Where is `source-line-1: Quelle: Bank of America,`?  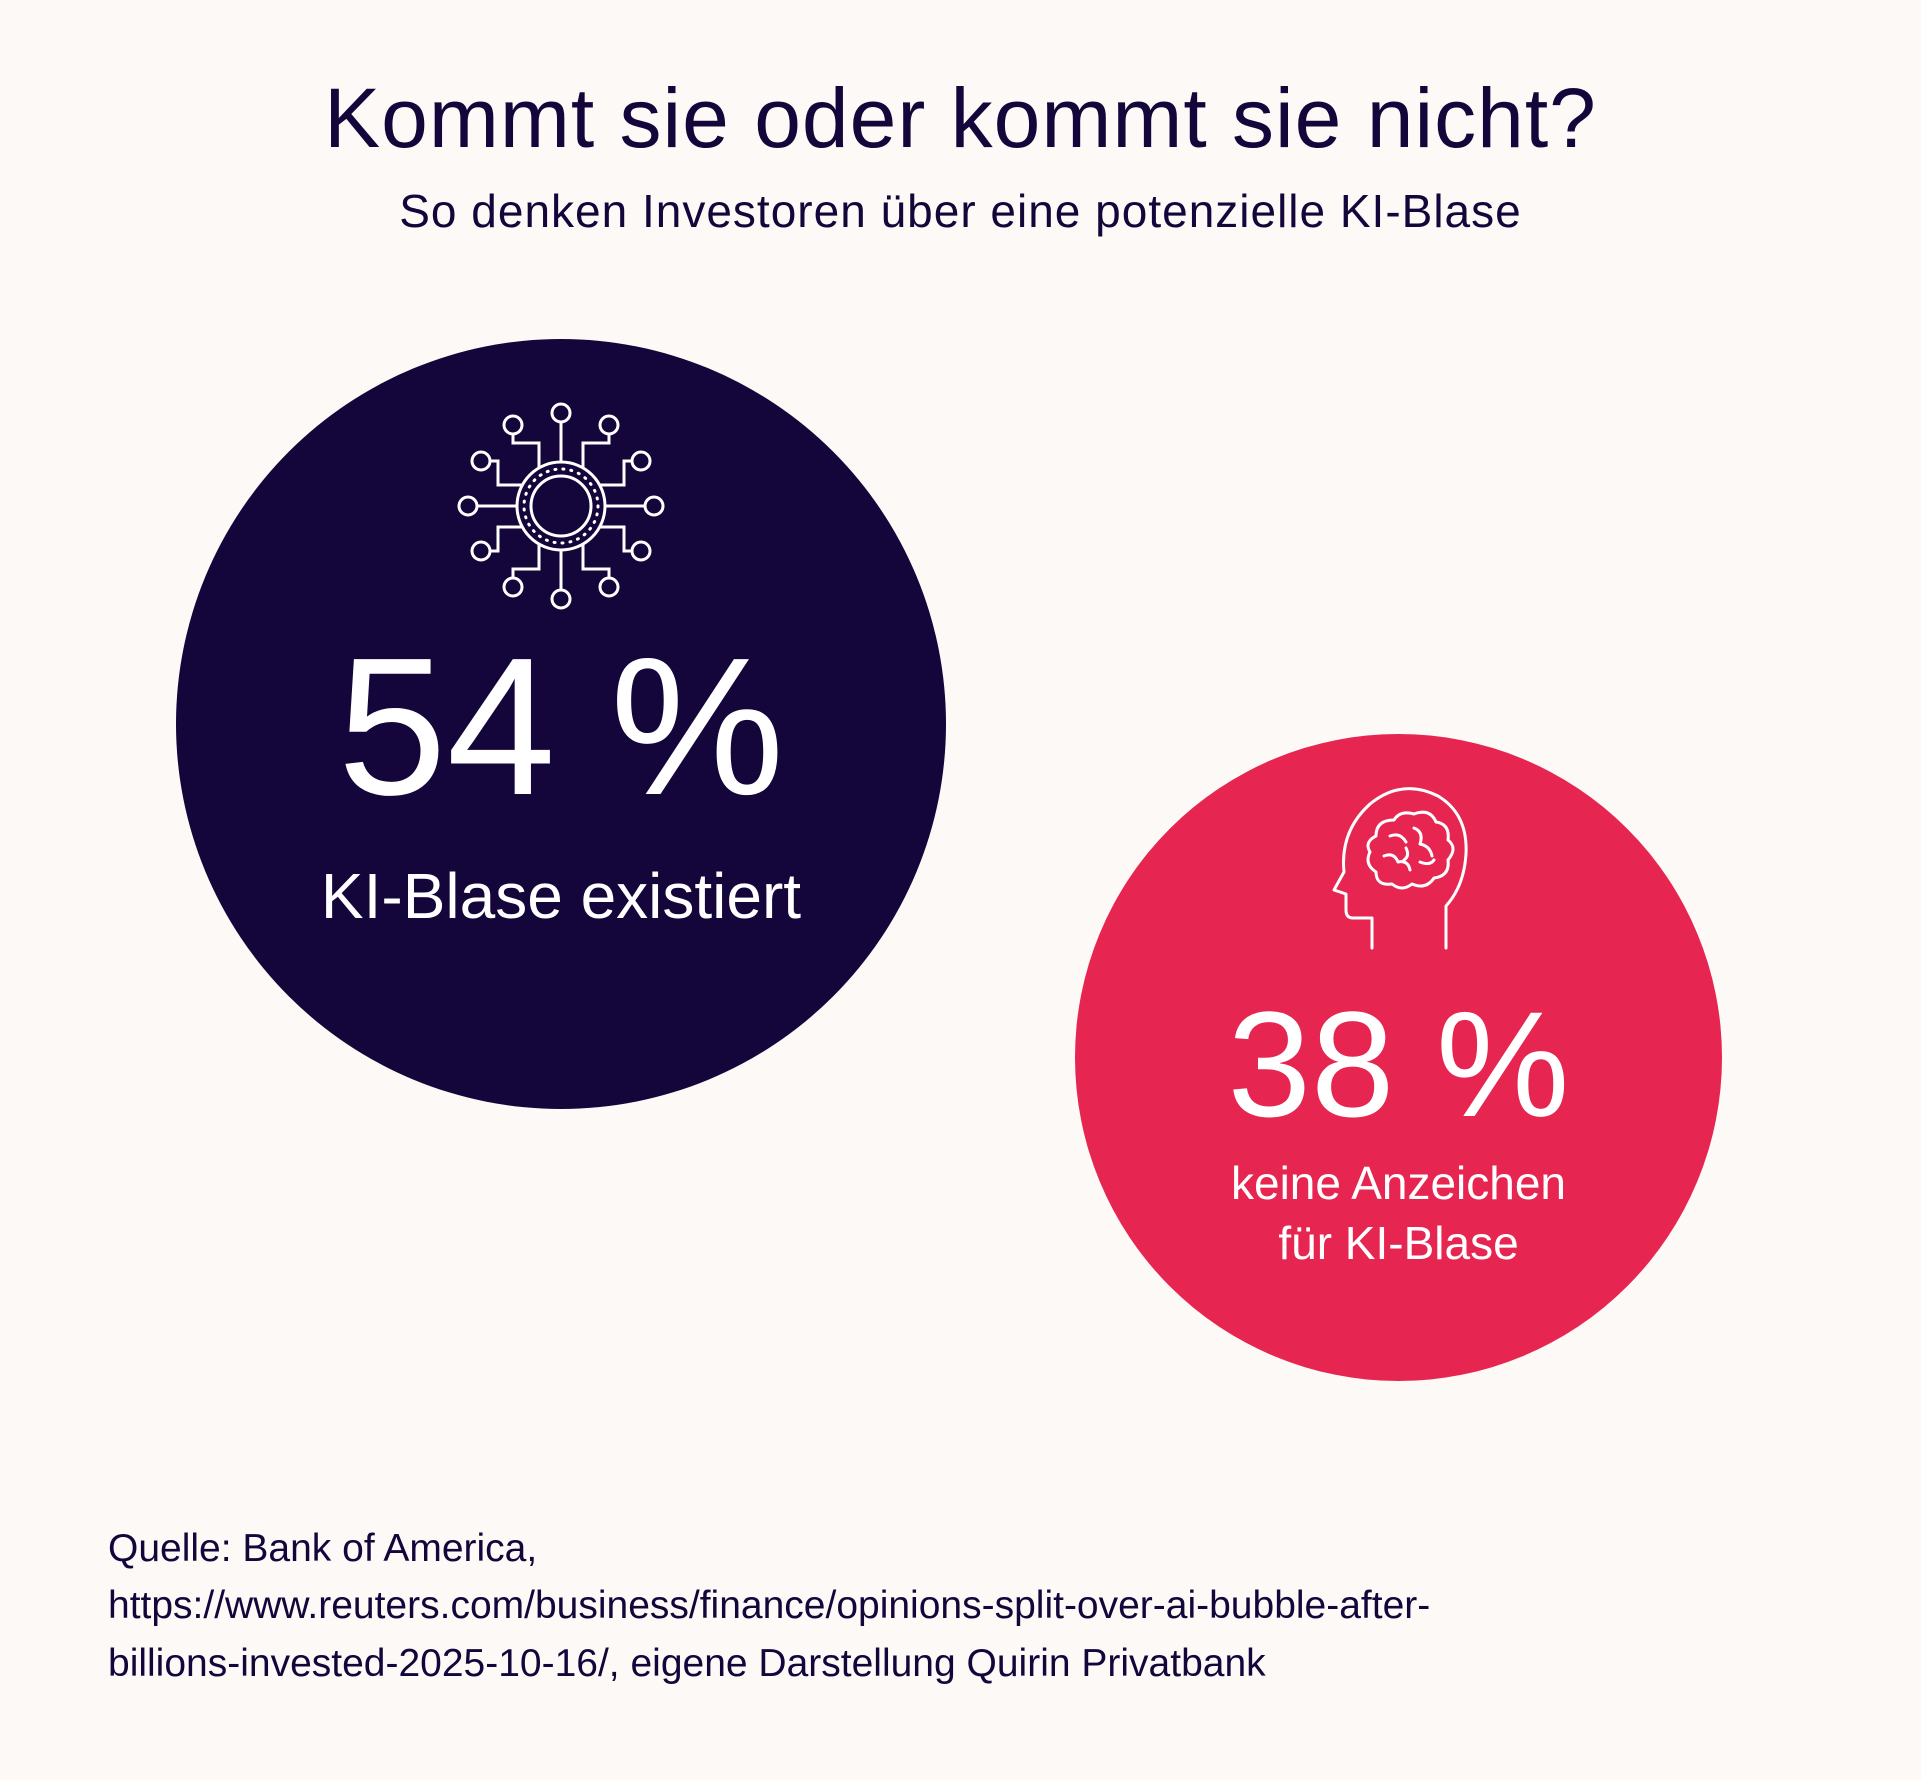 source-line-1: Quelle: Bank of America, is located at coordinates (323, 1548).